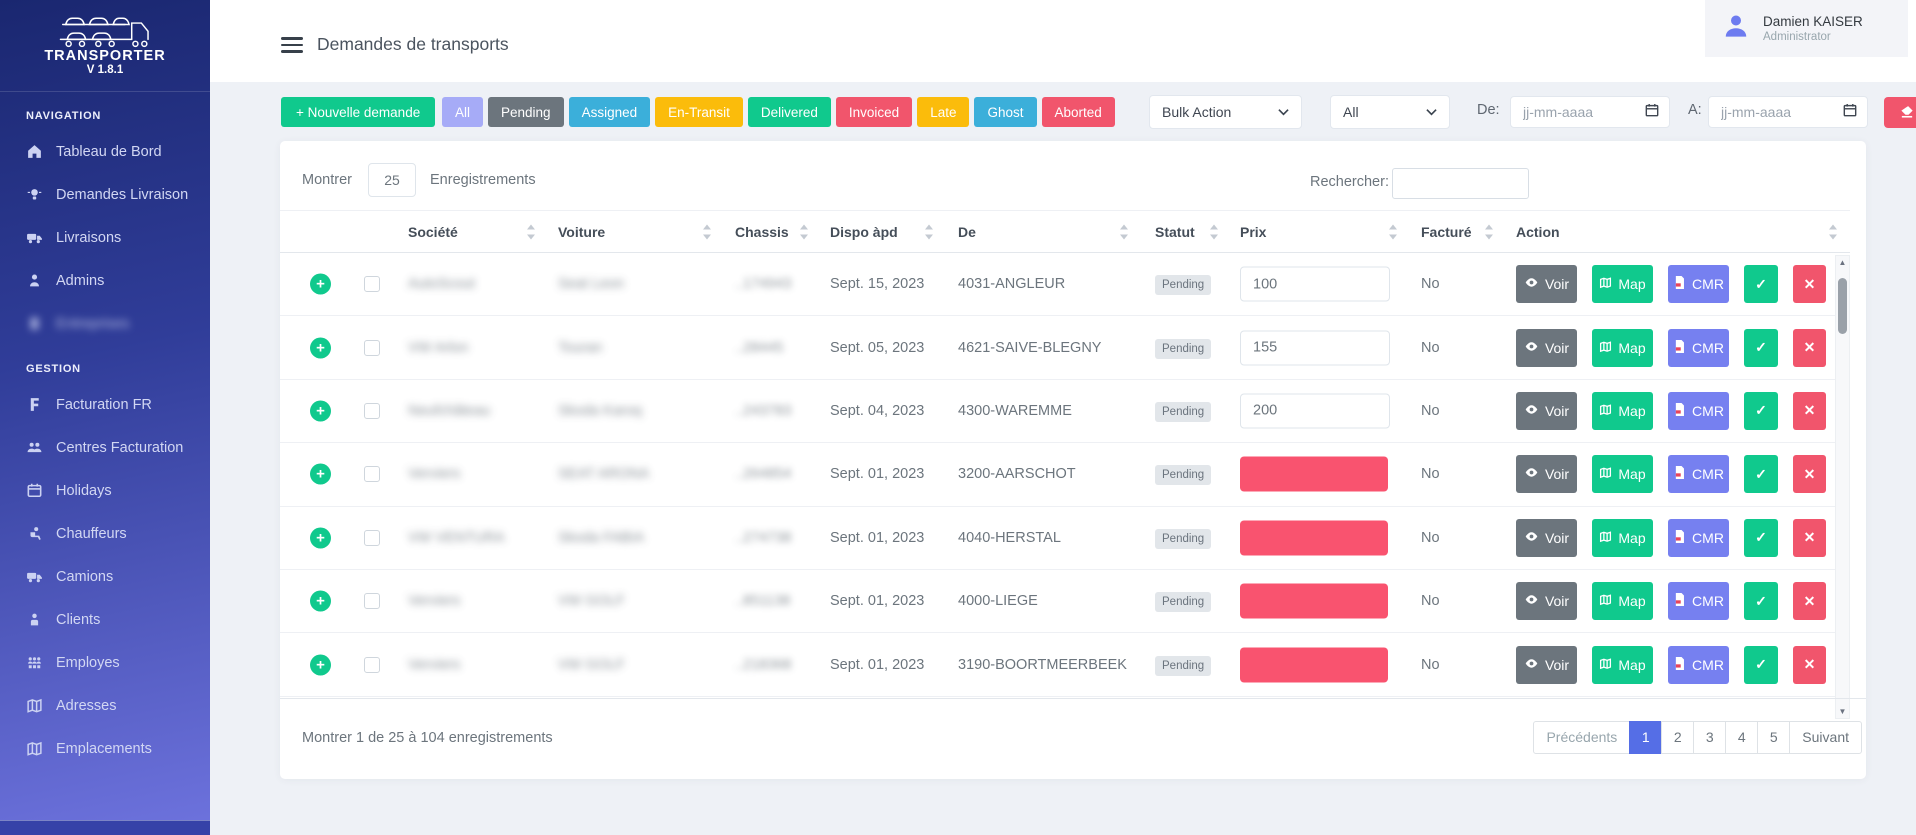  Describe the element at coordinates (105, 533) in the screenshot. I see `sidebar-item-chauffeurs: Chauffeurs` at that location.